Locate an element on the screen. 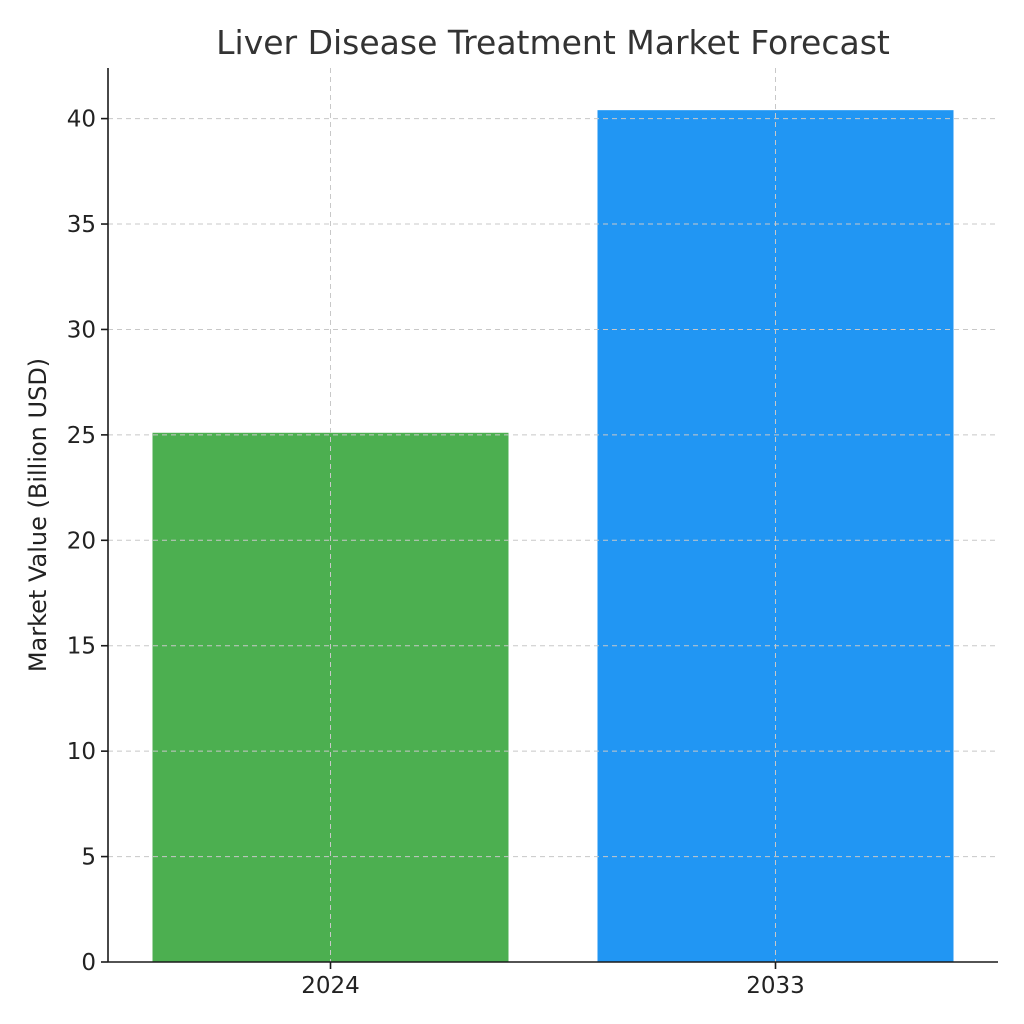 The width and height of the screenshot is (1024, 1024). y-tick-label: 40 is located at coordinates (81, 120).